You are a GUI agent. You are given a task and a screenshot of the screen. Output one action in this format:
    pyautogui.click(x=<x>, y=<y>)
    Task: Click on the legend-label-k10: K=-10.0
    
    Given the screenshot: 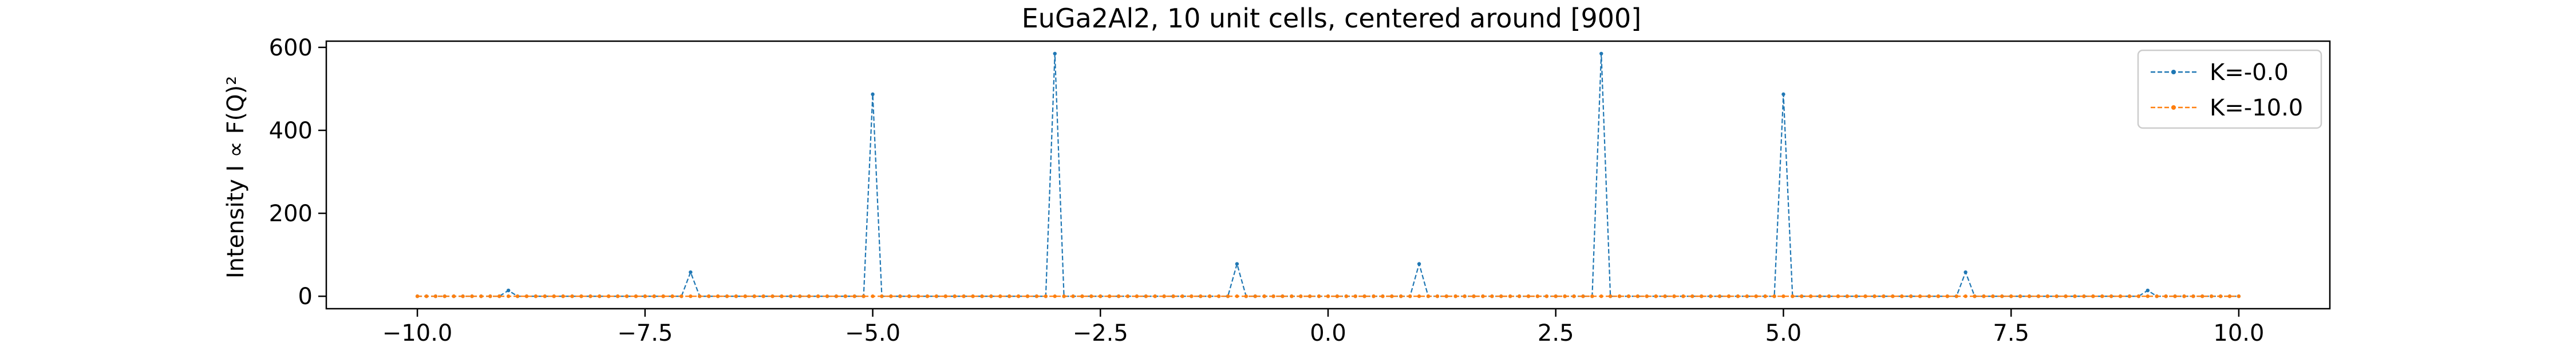 What is the action you would take?
    pyautogui.click(x=2256, y=108)
    